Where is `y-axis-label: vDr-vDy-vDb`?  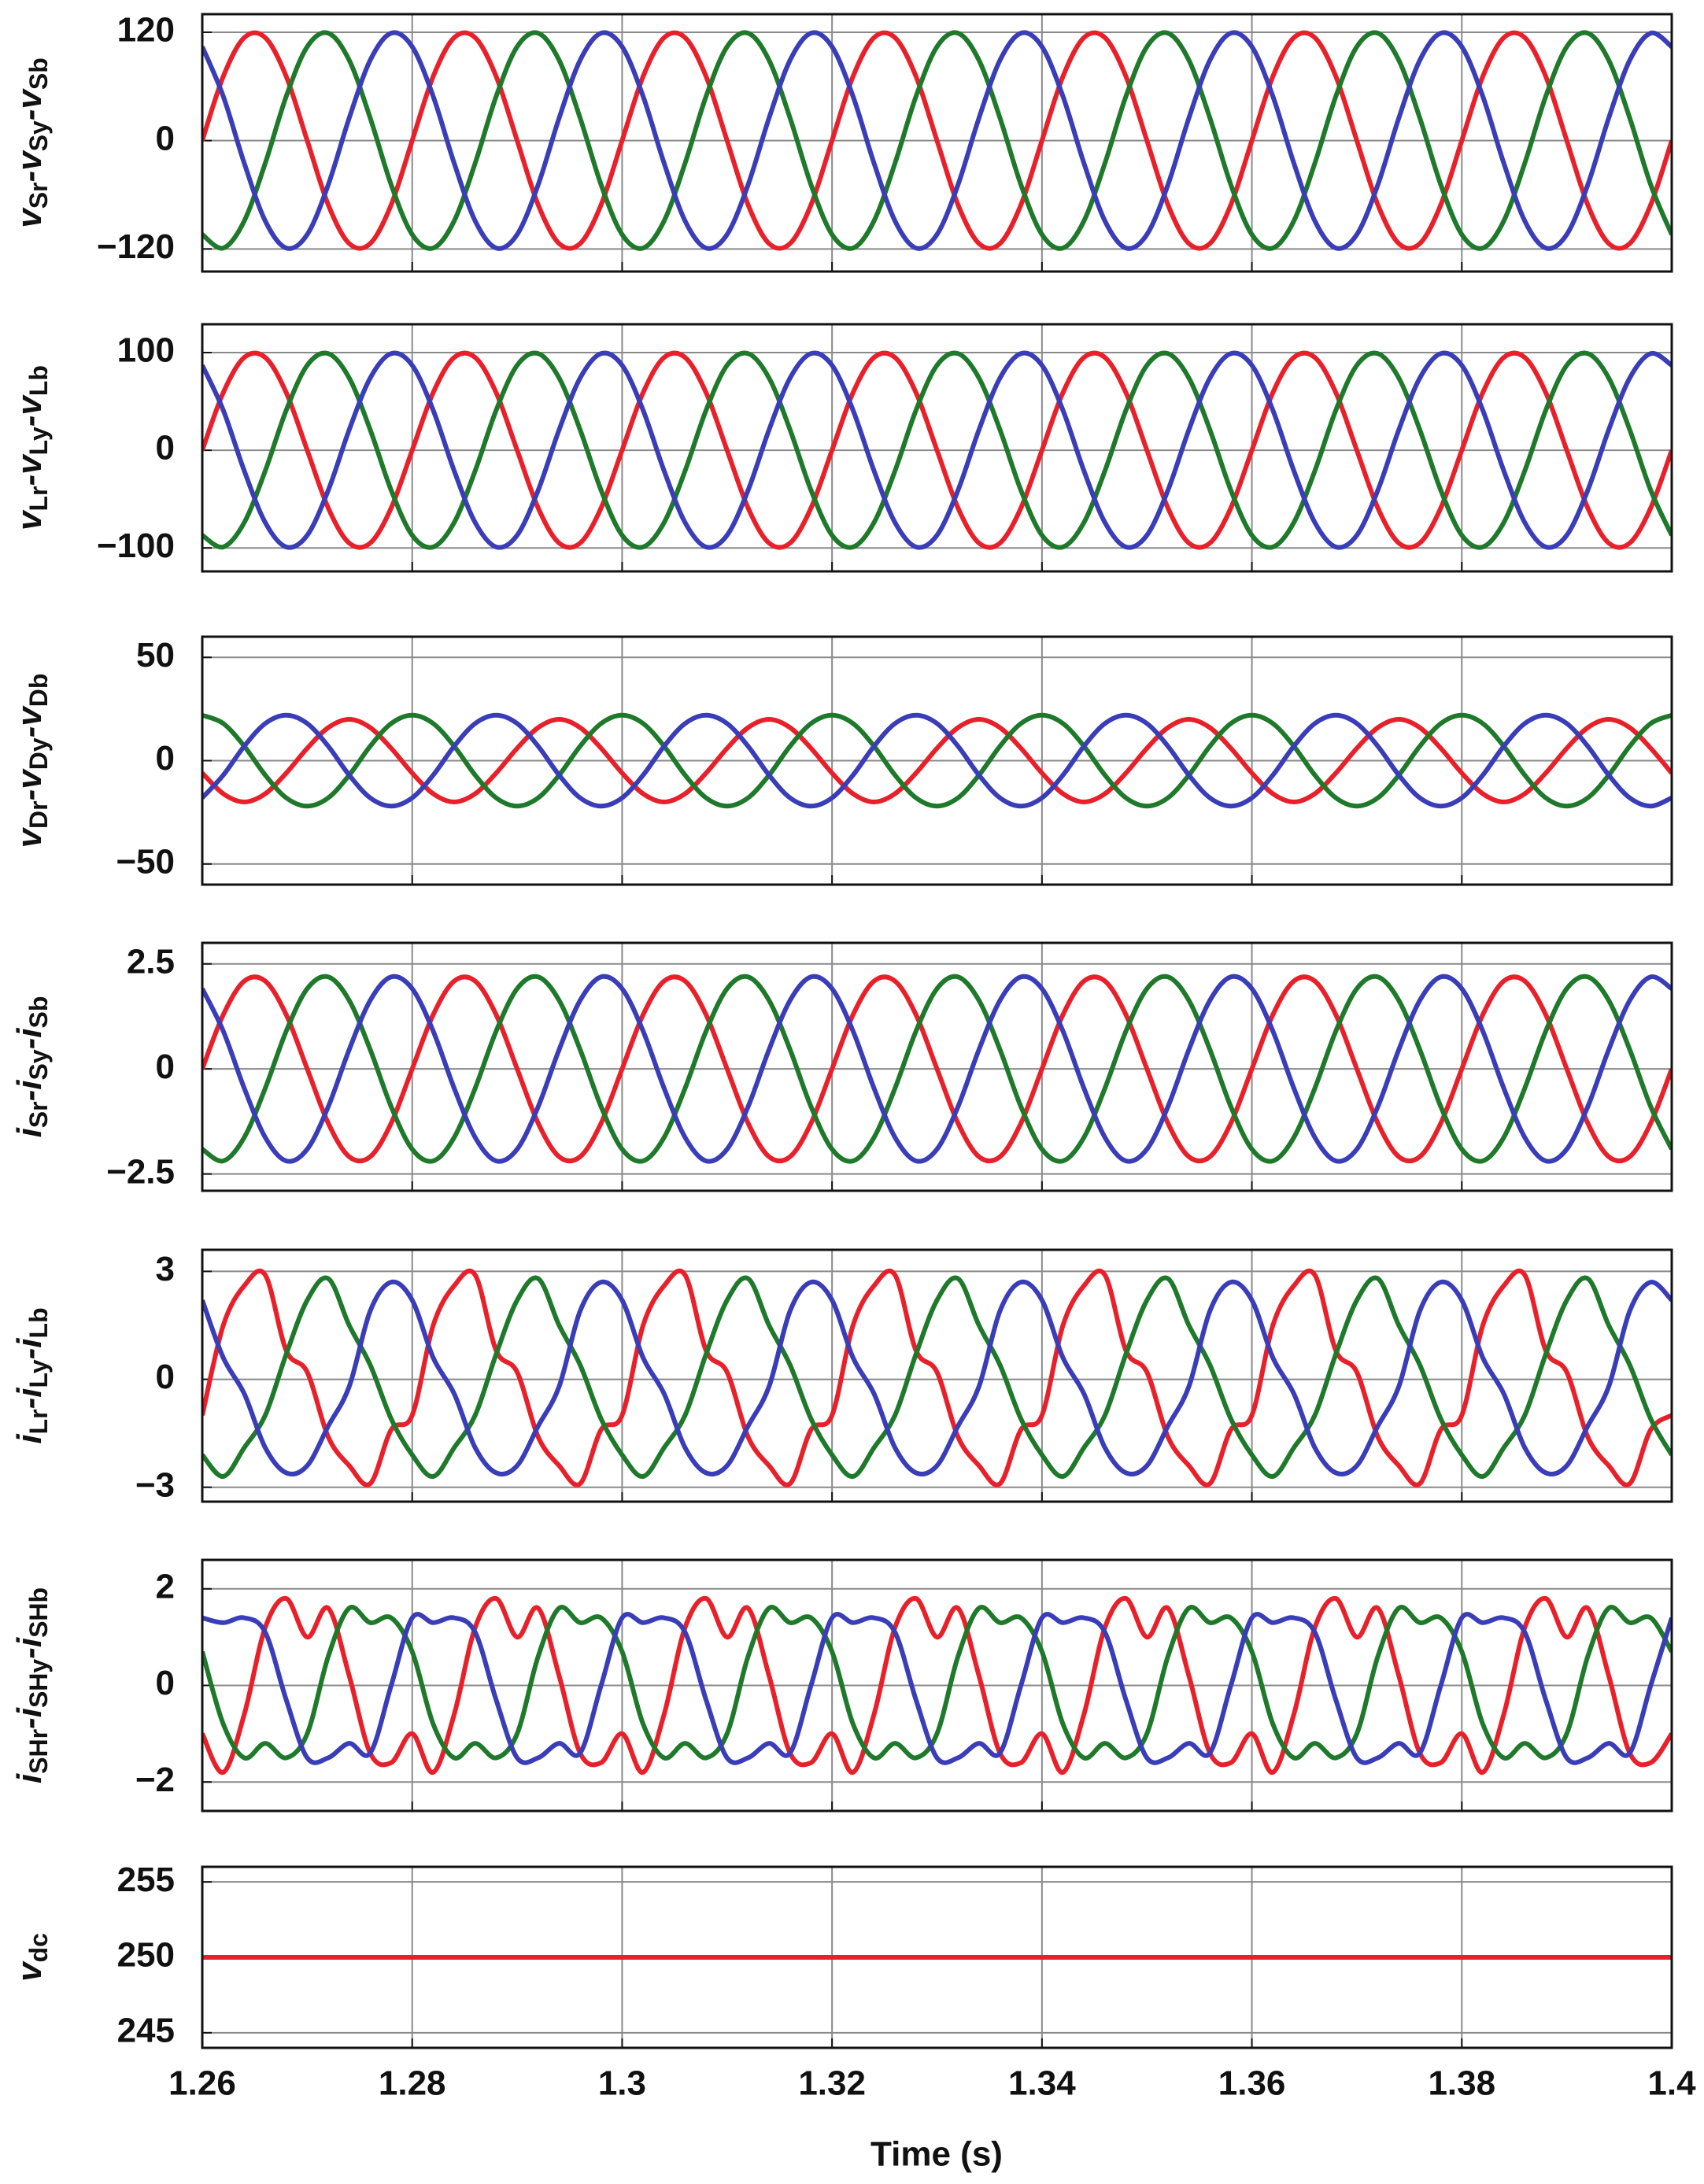
y-axis-label: vDr-vDy-vDb is located at coordinates (32, 761).